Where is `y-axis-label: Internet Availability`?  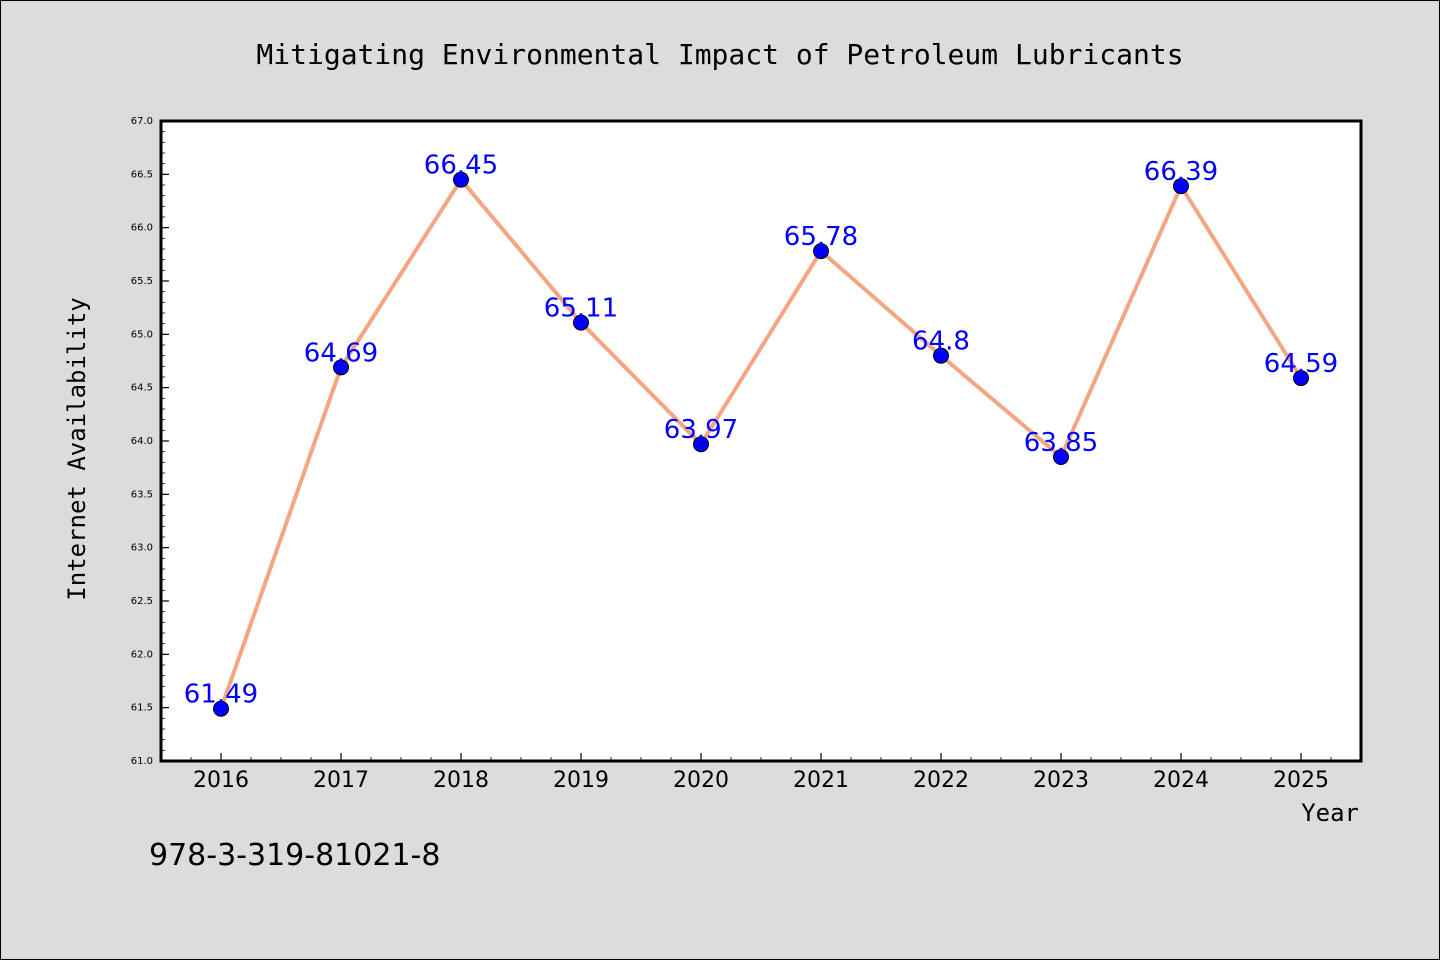
y-axis-label: Internet Availability is located at coordinates (77, 448).